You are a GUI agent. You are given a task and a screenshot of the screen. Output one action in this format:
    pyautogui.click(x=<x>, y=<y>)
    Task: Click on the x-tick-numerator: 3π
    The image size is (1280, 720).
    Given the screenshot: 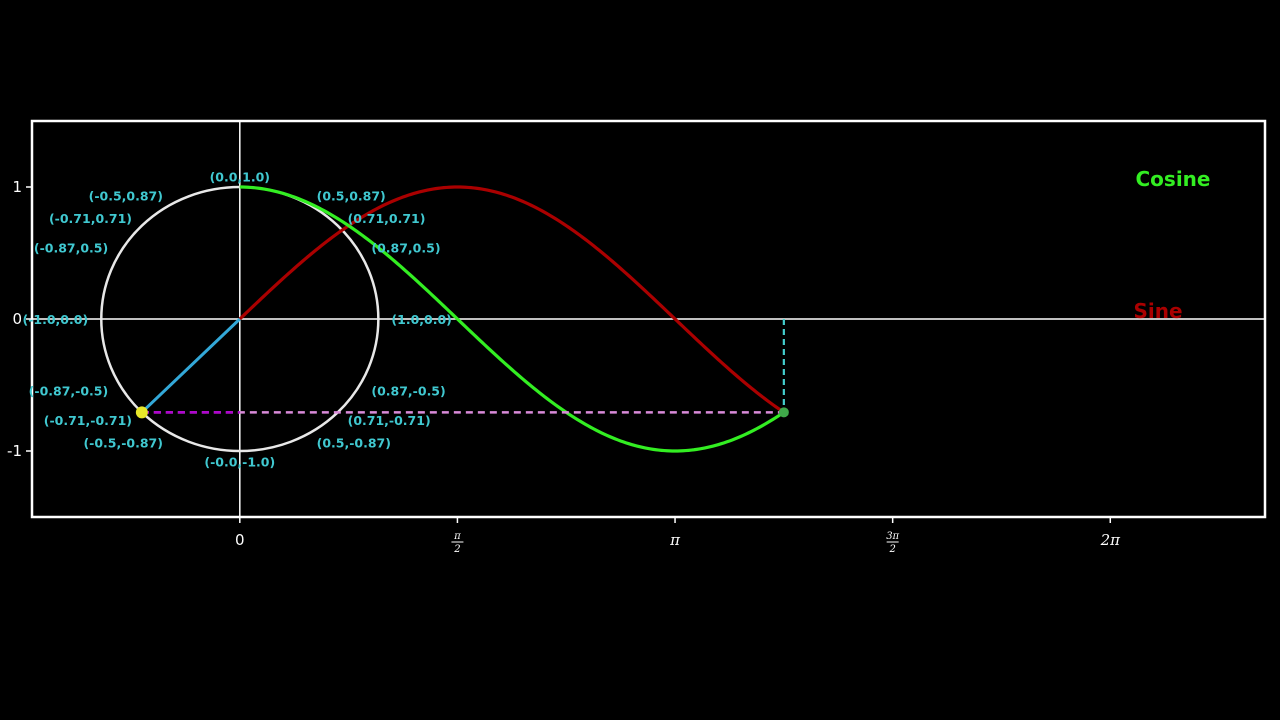 What is the action you would take?
    pyautogui.click(x=892, y=536)
    